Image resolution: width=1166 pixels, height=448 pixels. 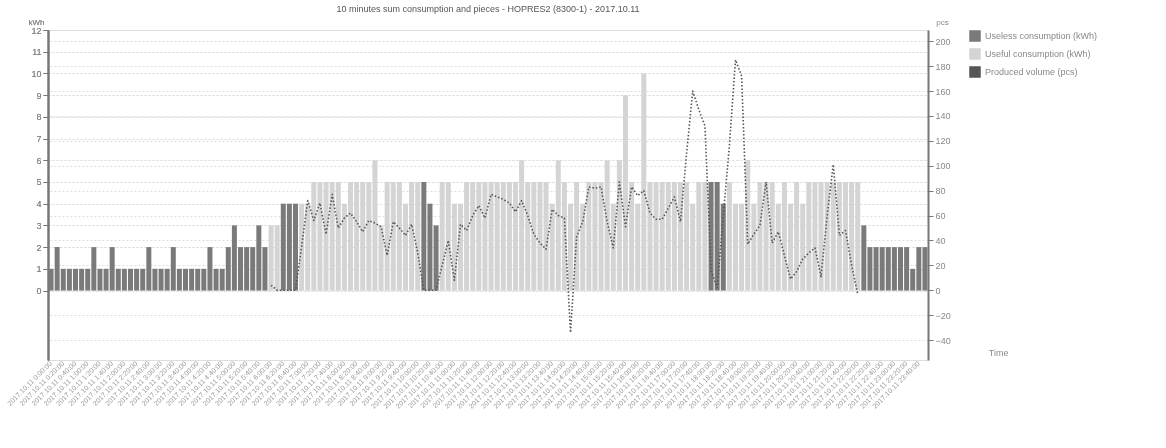 I want to click on y-tick-label: 9, so click(x=39, y=95).